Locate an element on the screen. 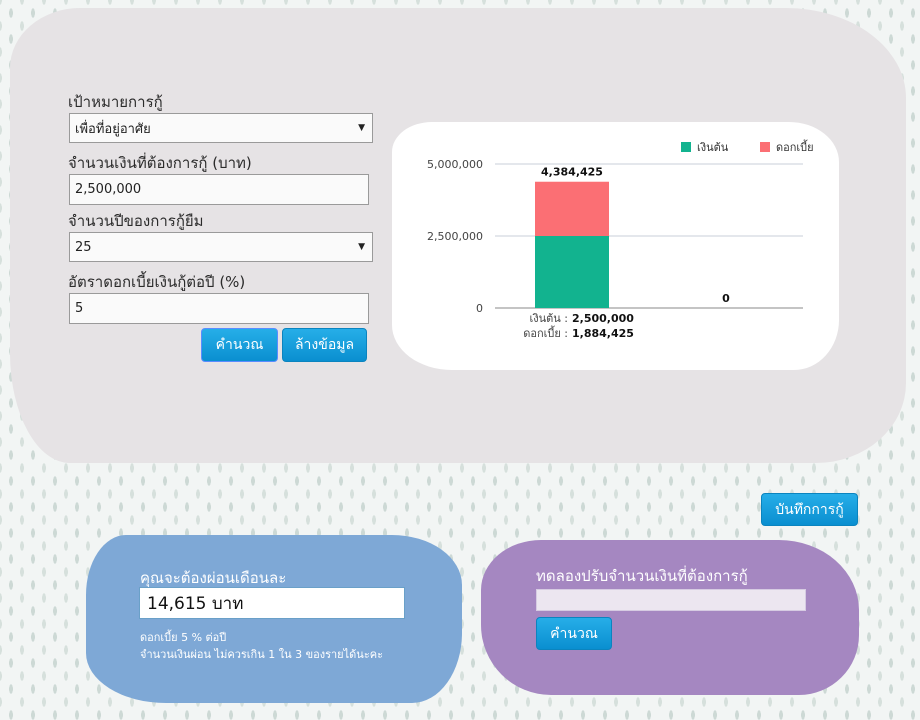  monthly-payment-value: 14,615 บาท is located at coordinates (272, 603).